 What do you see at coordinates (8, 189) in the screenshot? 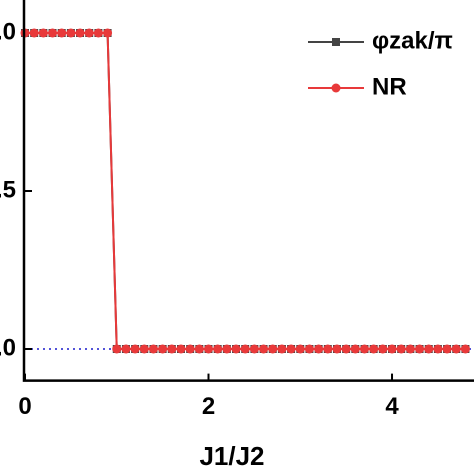
I see `y-tick-label: 0.5` at bounding box center [8, 189].